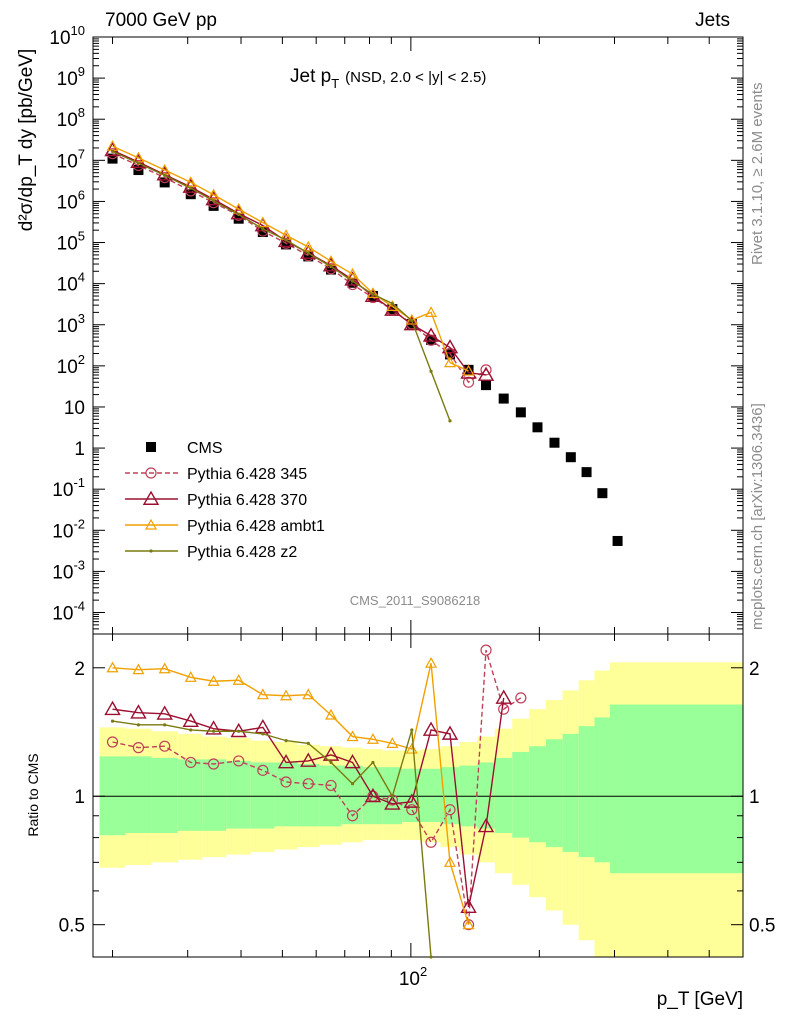 This screenshot has height=1024, width=786. Describe the element at coordinates (754, 669) in the screenshot. I see `ratio-tick-label-right: 2` at that location.